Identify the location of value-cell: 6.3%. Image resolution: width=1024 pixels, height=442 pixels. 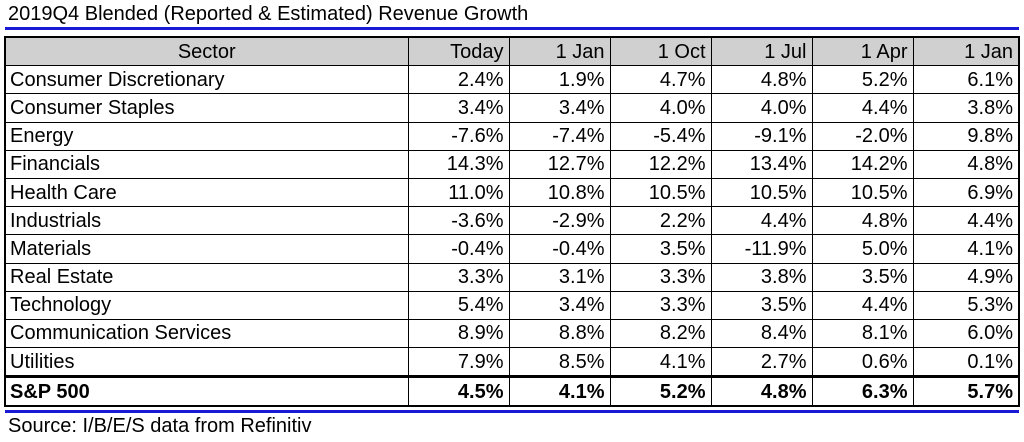
(862, 391).